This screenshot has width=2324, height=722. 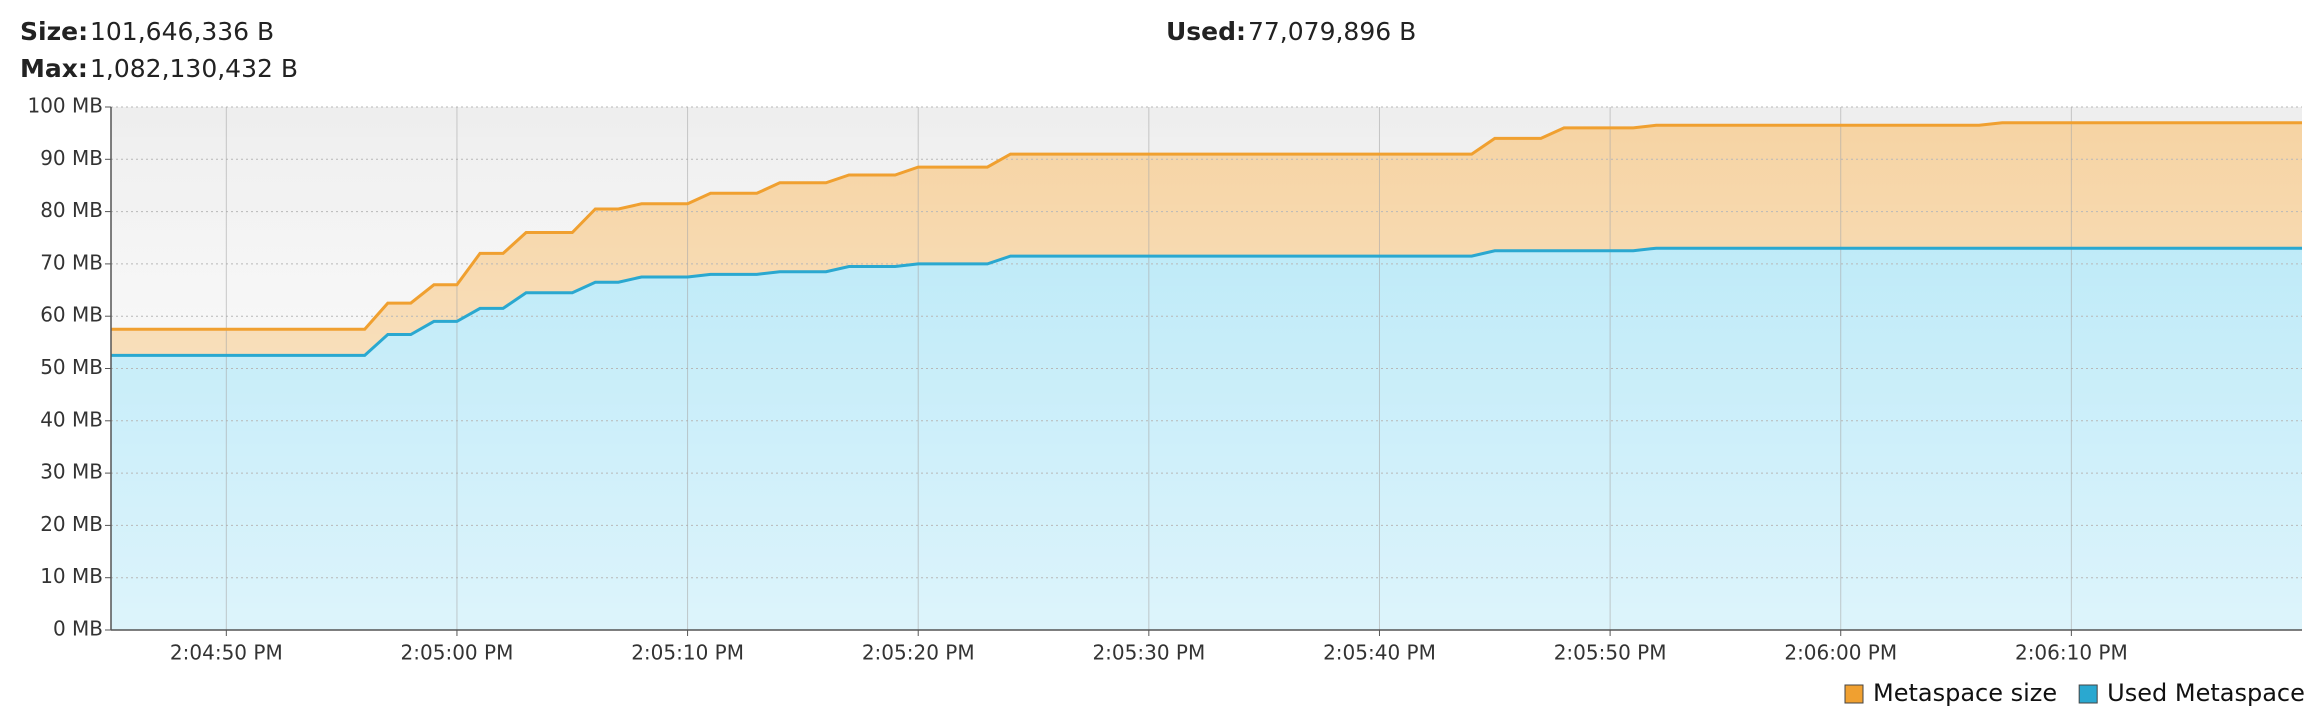 I want to click on legend-label: Used Metaspace, so click(x=2206, y=693).